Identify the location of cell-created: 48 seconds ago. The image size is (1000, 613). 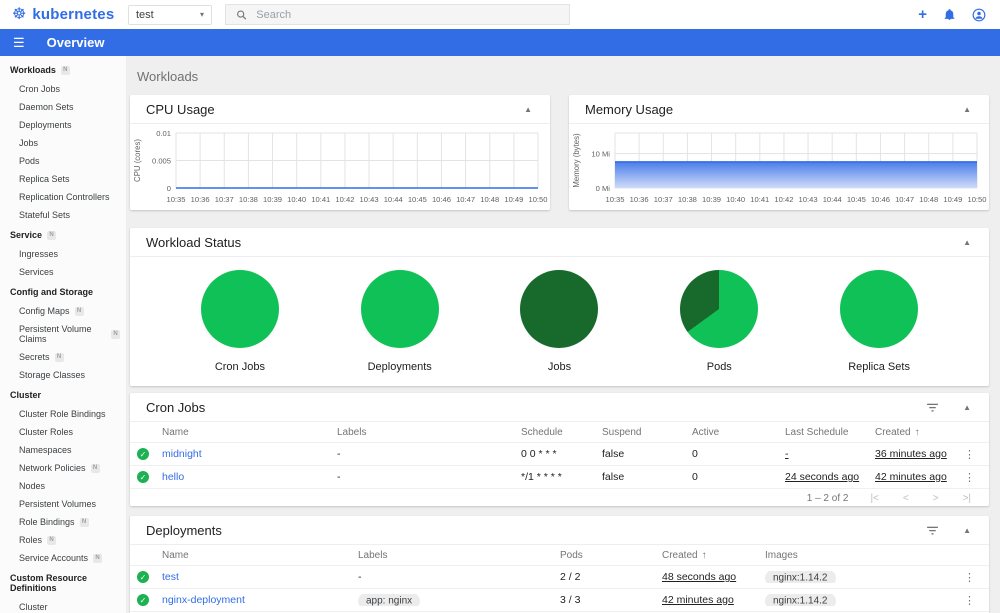
(713, 577).